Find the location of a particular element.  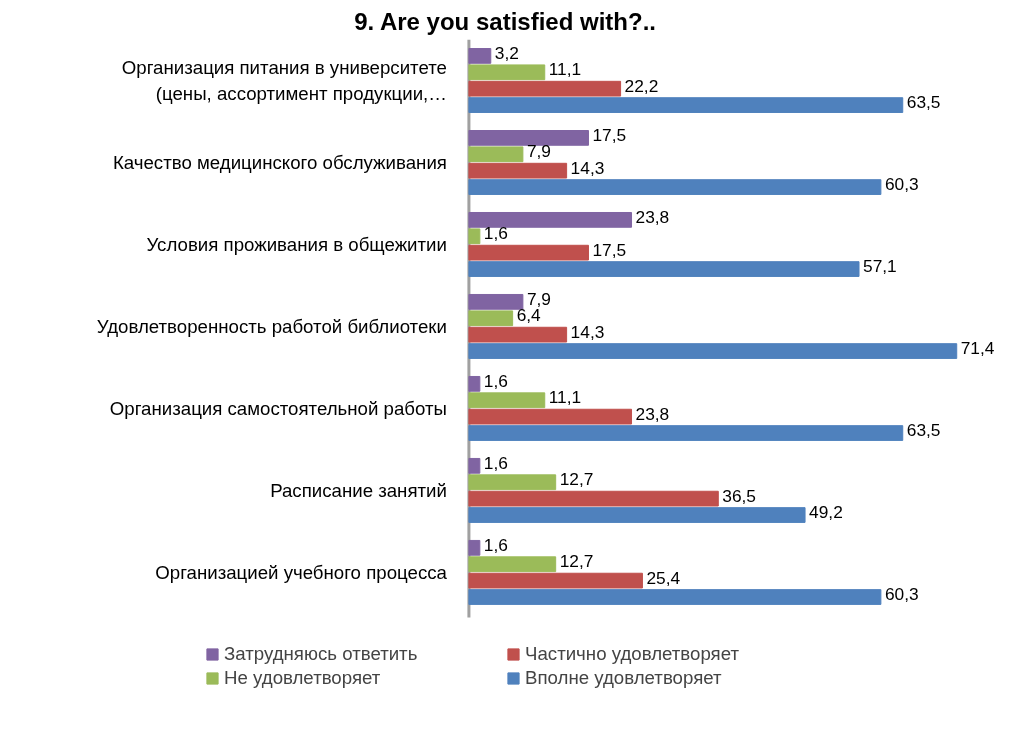

data-label: 25,4 is located at coordinates (663, 577).